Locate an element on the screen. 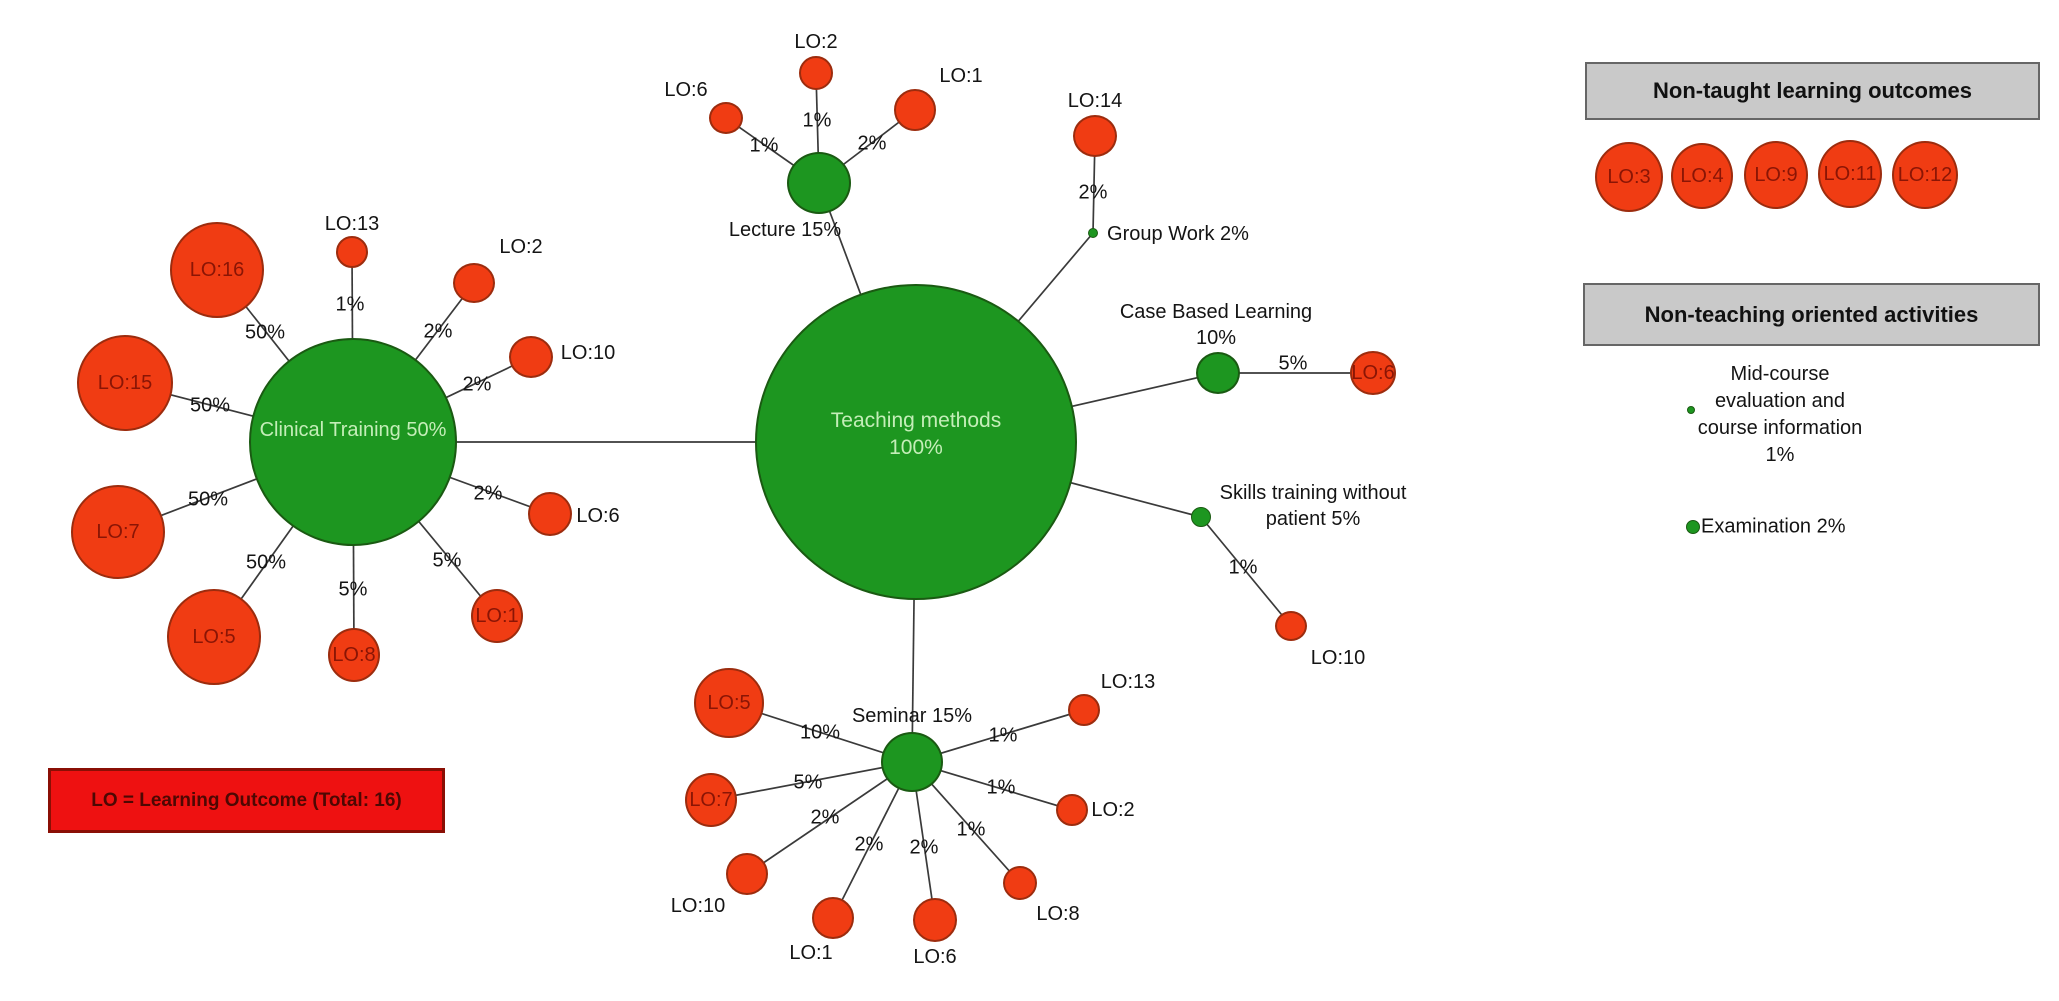 The height and width of the screenshot is (1001, 2059). node-label-lo6-cbl: LO:6 is located at coordinates (1373, 373).